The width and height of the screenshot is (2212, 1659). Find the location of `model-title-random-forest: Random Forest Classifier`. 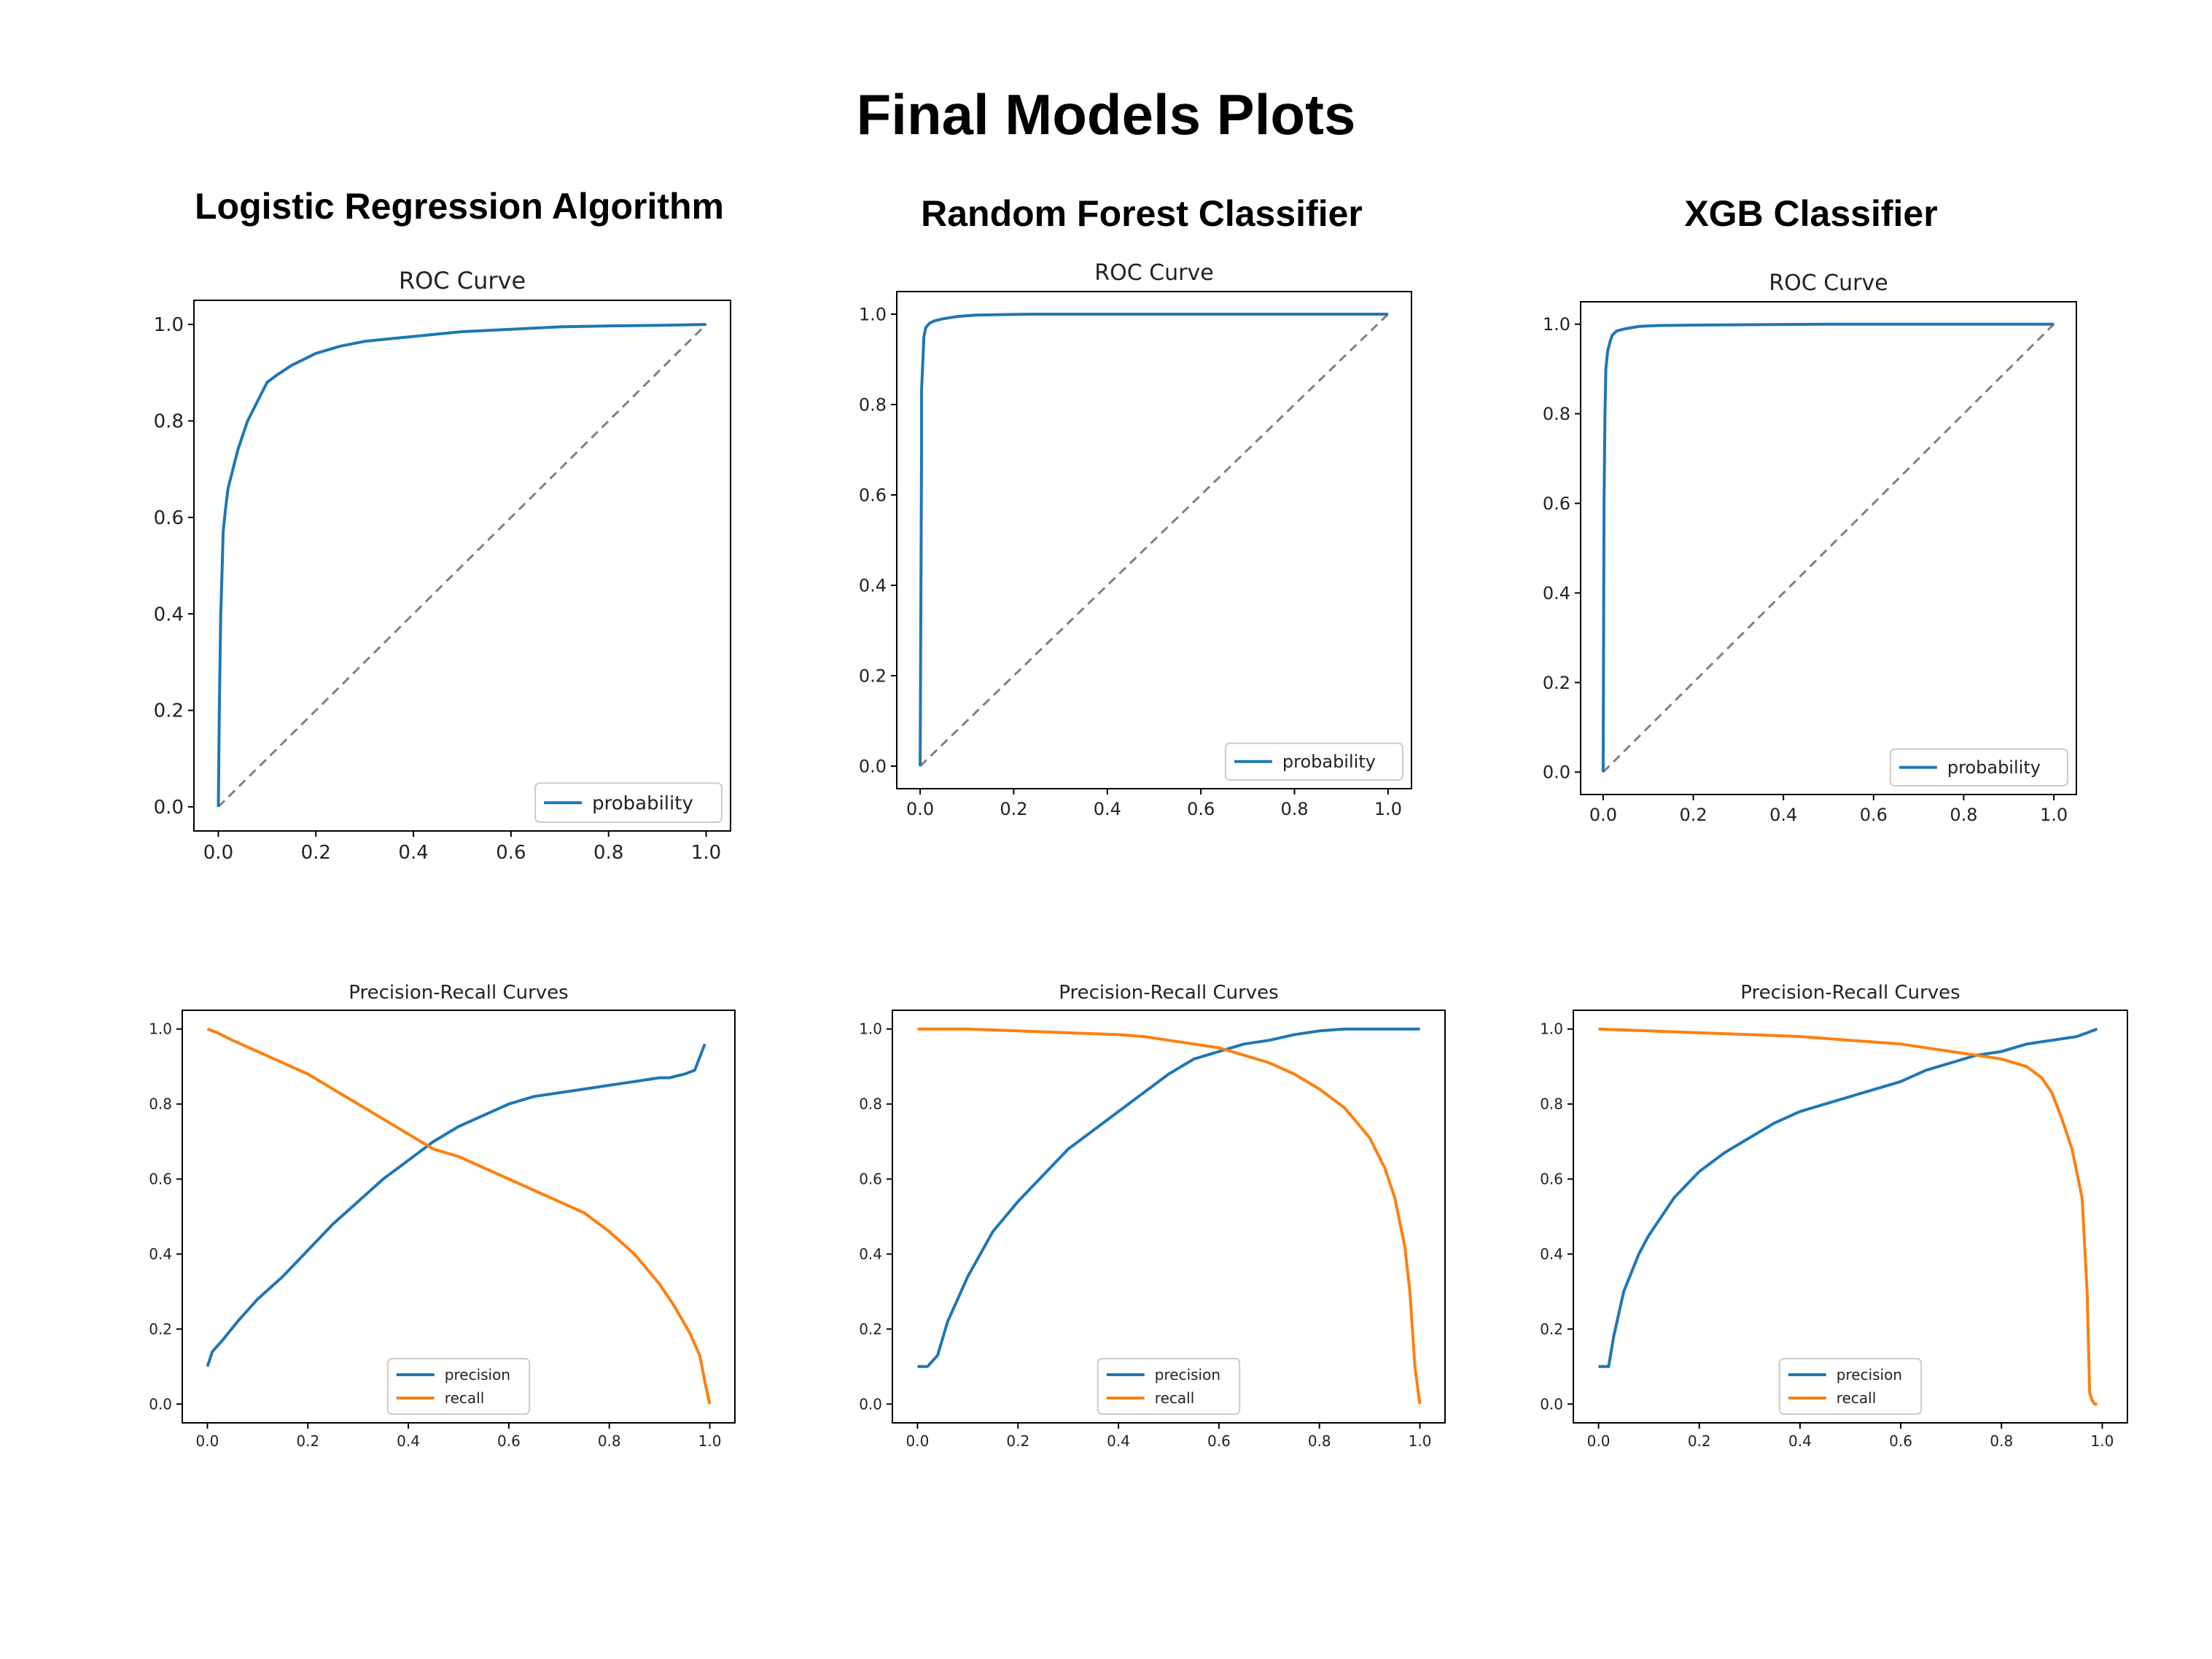

model-title-random-forest: Random Forest Classifier is located at coordinates (1142, 214).